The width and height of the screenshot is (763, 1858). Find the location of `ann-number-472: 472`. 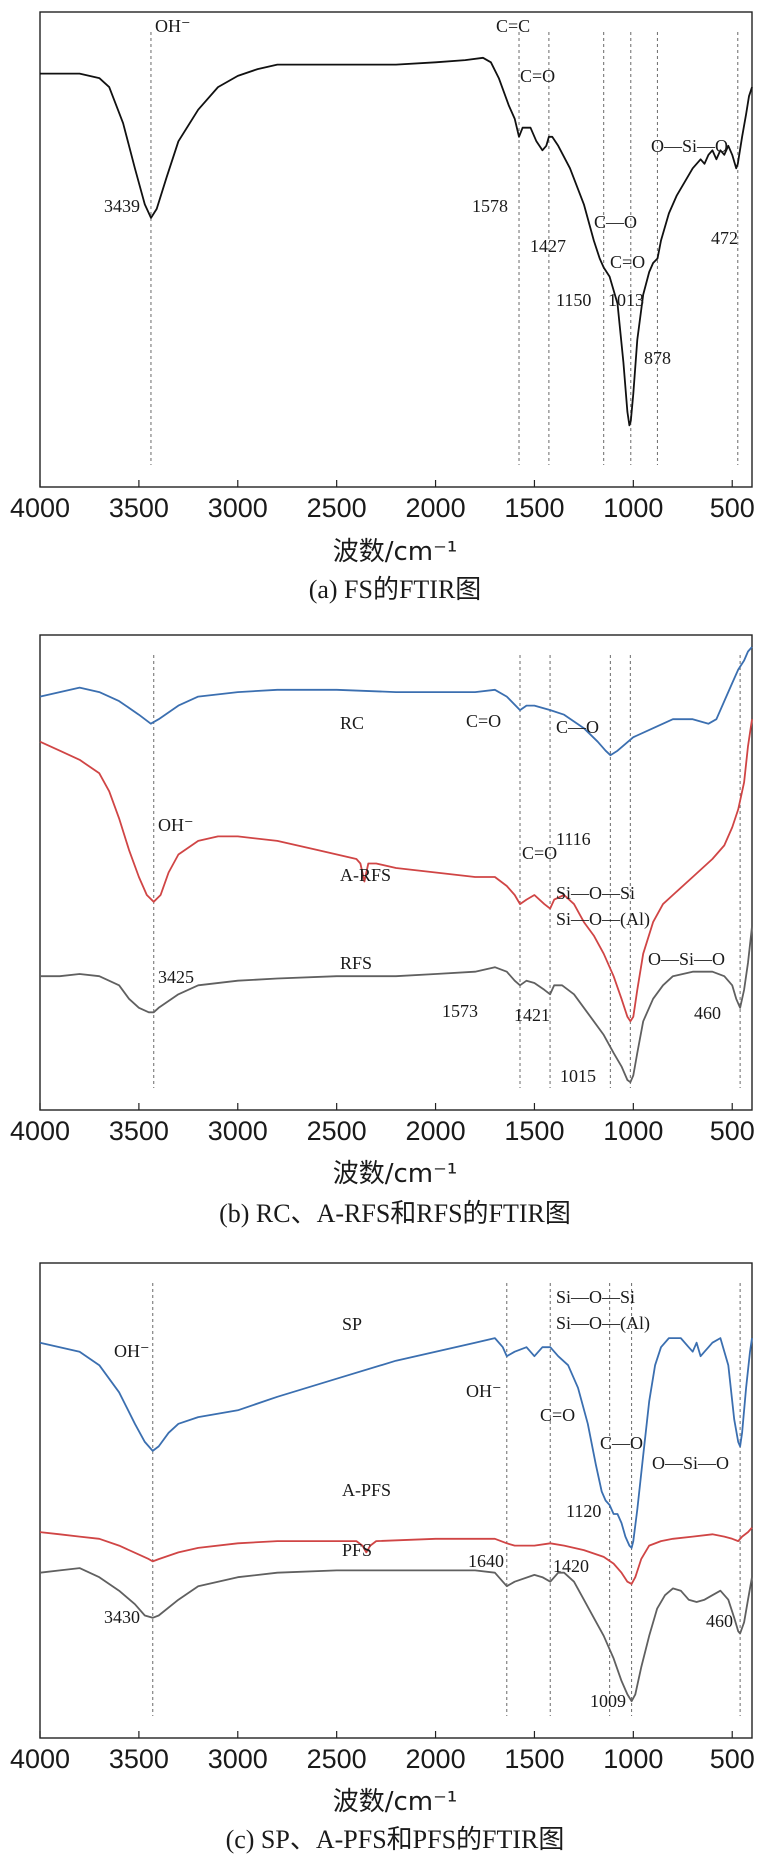

ann-number-472: 472 is located at coordinates (724, 238).